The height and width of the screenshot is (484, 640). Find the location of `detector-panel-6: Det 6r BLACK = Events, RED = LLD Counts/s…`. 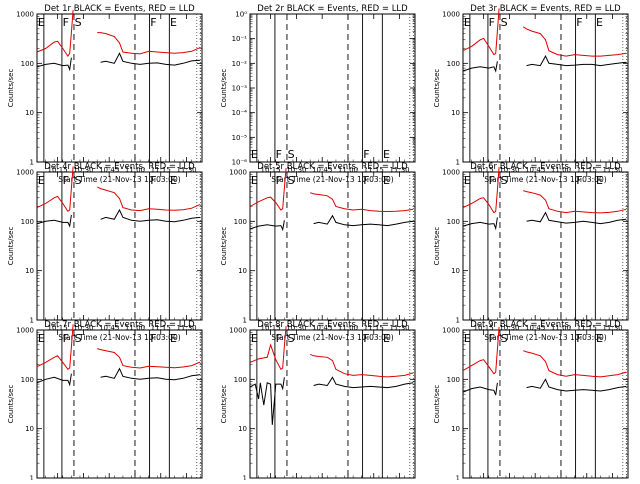

detector-panel-6: Det 6r BLACK = Events, RED = LLD Counts/s… is located at coordinates (531, 252).